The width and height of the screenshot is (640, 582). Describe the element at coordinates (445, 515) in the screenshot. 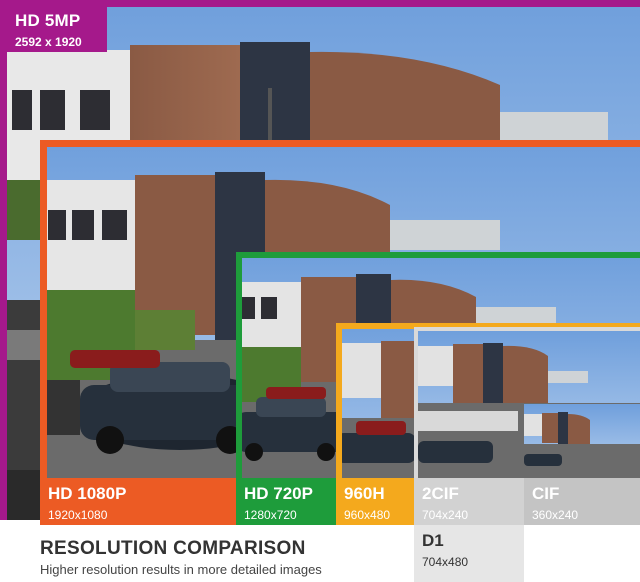

I see `2cif-size: 704x240` at that location.